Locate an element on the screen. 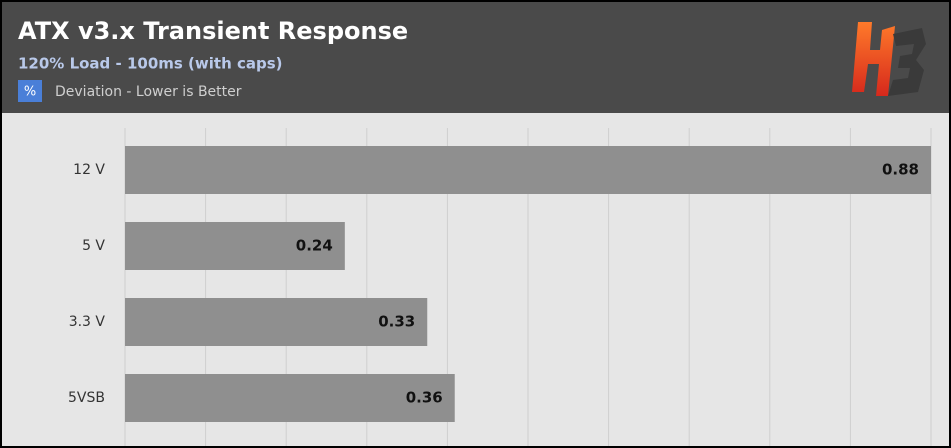  y-tick-label: 12 V is located at coordinates (89, 170).